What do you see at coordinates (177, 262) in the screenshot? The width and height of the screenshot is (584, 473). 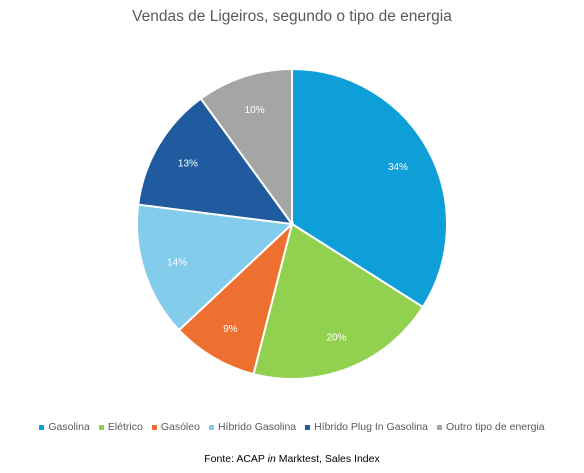 I see `pie-data-label-3: 14%` at bounding box center [177, 262].